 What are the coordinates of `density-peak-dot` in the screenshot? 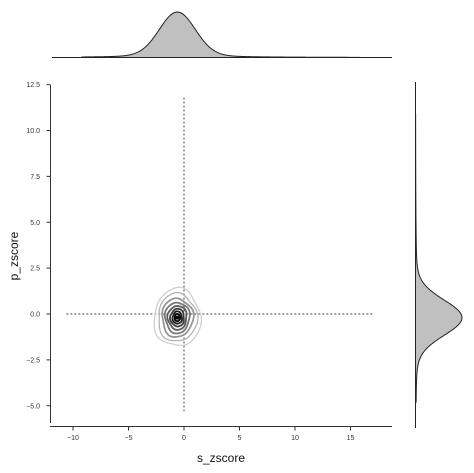 It's located at (177, 317).